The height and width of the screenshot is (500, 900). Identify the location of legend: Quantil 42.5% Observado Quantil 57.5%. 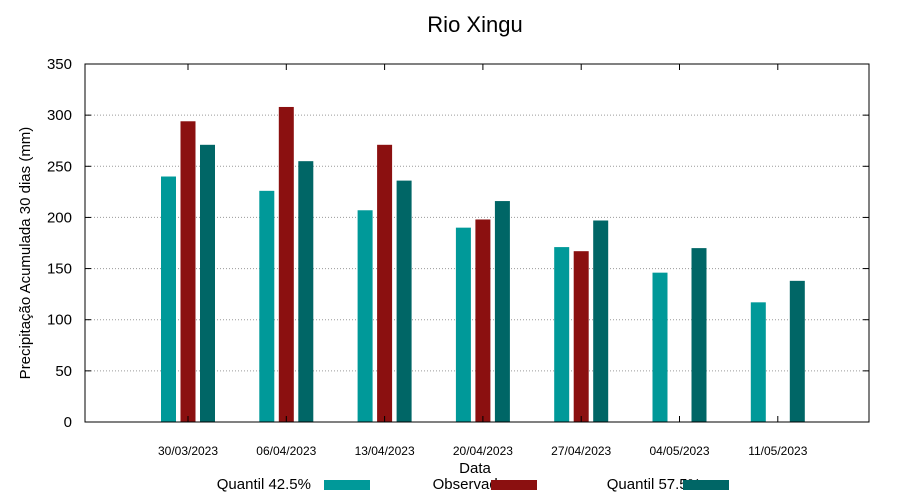
(473, 484).